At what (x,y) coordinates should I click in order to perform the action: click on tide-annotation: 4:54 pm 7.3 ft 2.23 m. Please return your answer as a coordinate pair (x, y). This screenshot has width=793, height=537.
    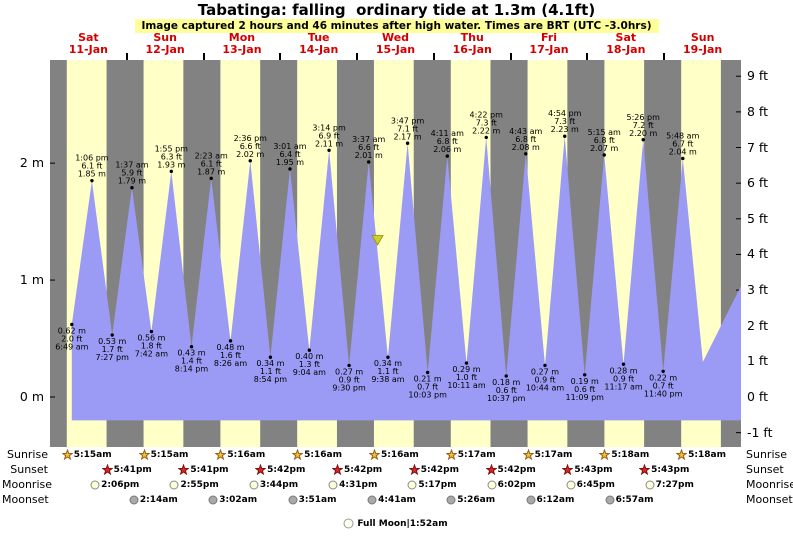
    Looking at the image, I should click on (565, 121).